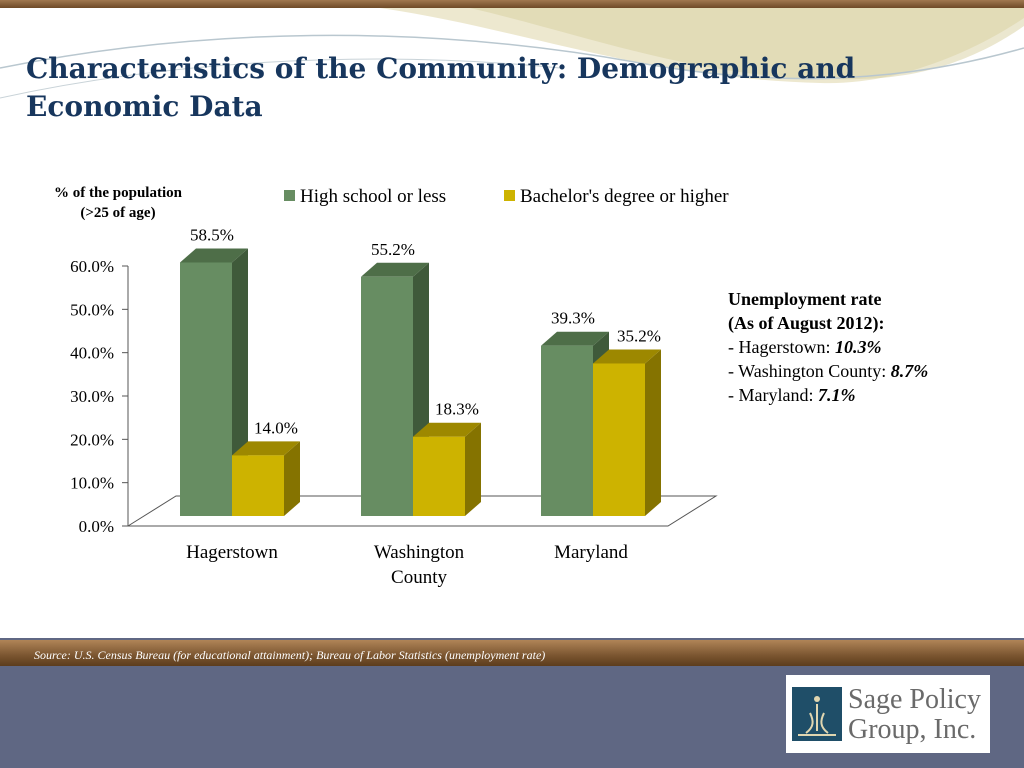 The height and width of the screenshot is (768, 1024). I want to click on unemployment-item-label: - Maryland:, so click(773, 395).